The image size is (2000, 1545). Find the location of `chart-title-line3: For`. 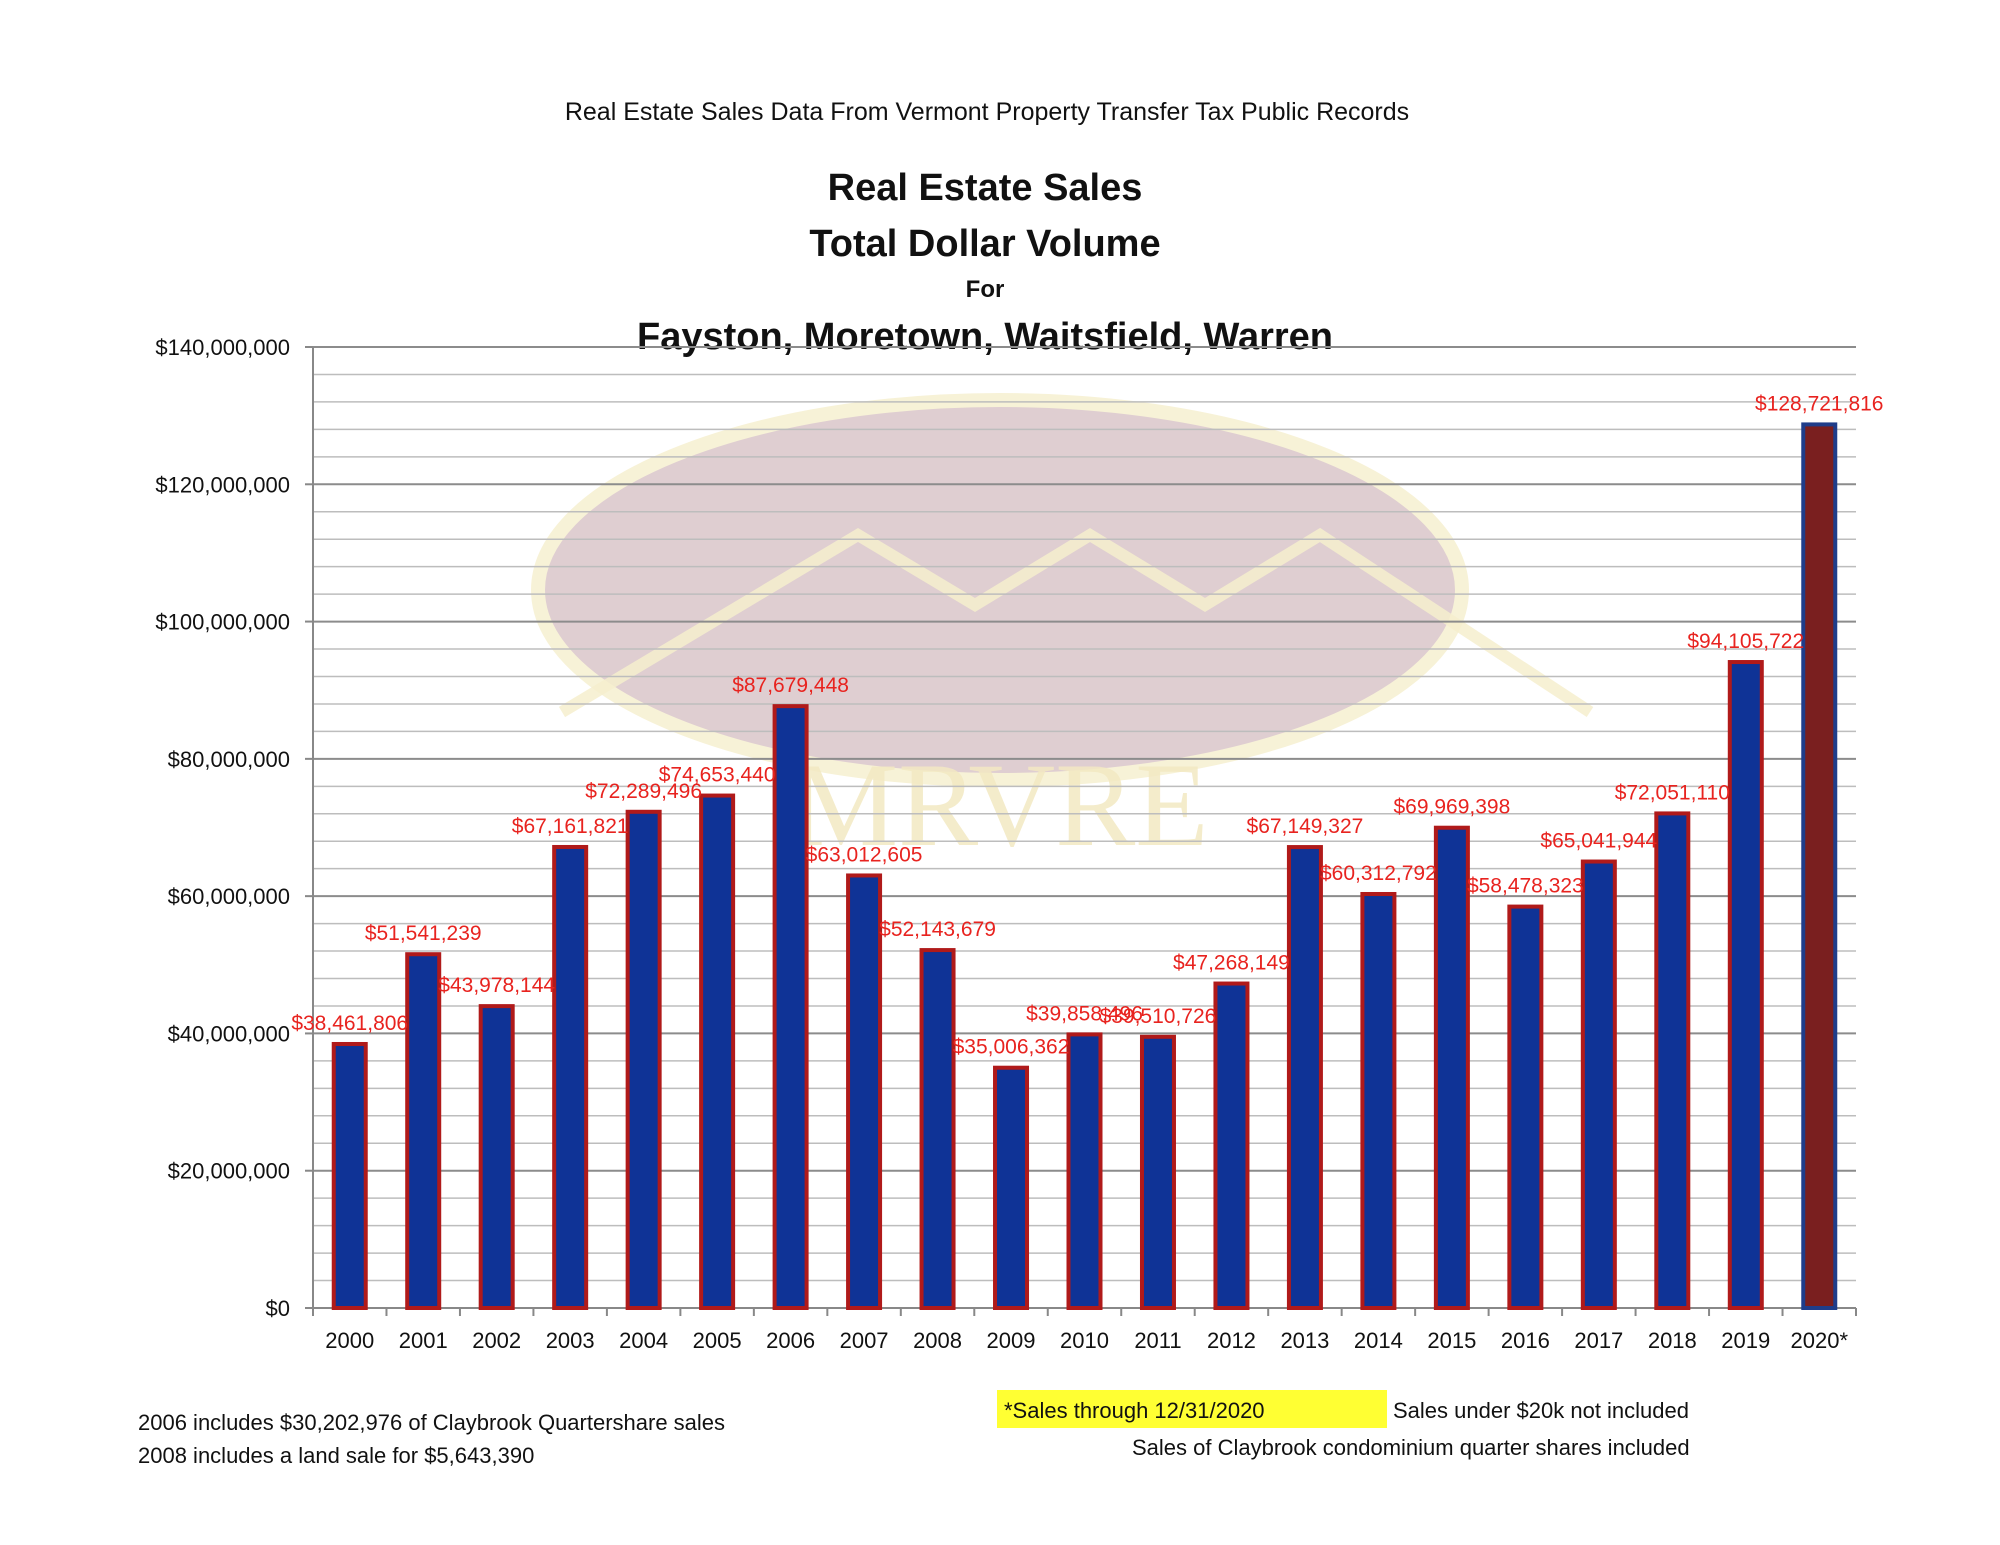

chart-title-line3: For is located at coordinates (985, 289).